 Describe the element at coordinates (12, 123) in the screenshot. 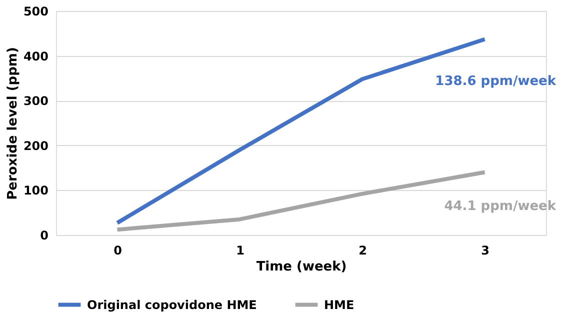

I see `y-axis-title: Peroxide level (ppm)` at that location.